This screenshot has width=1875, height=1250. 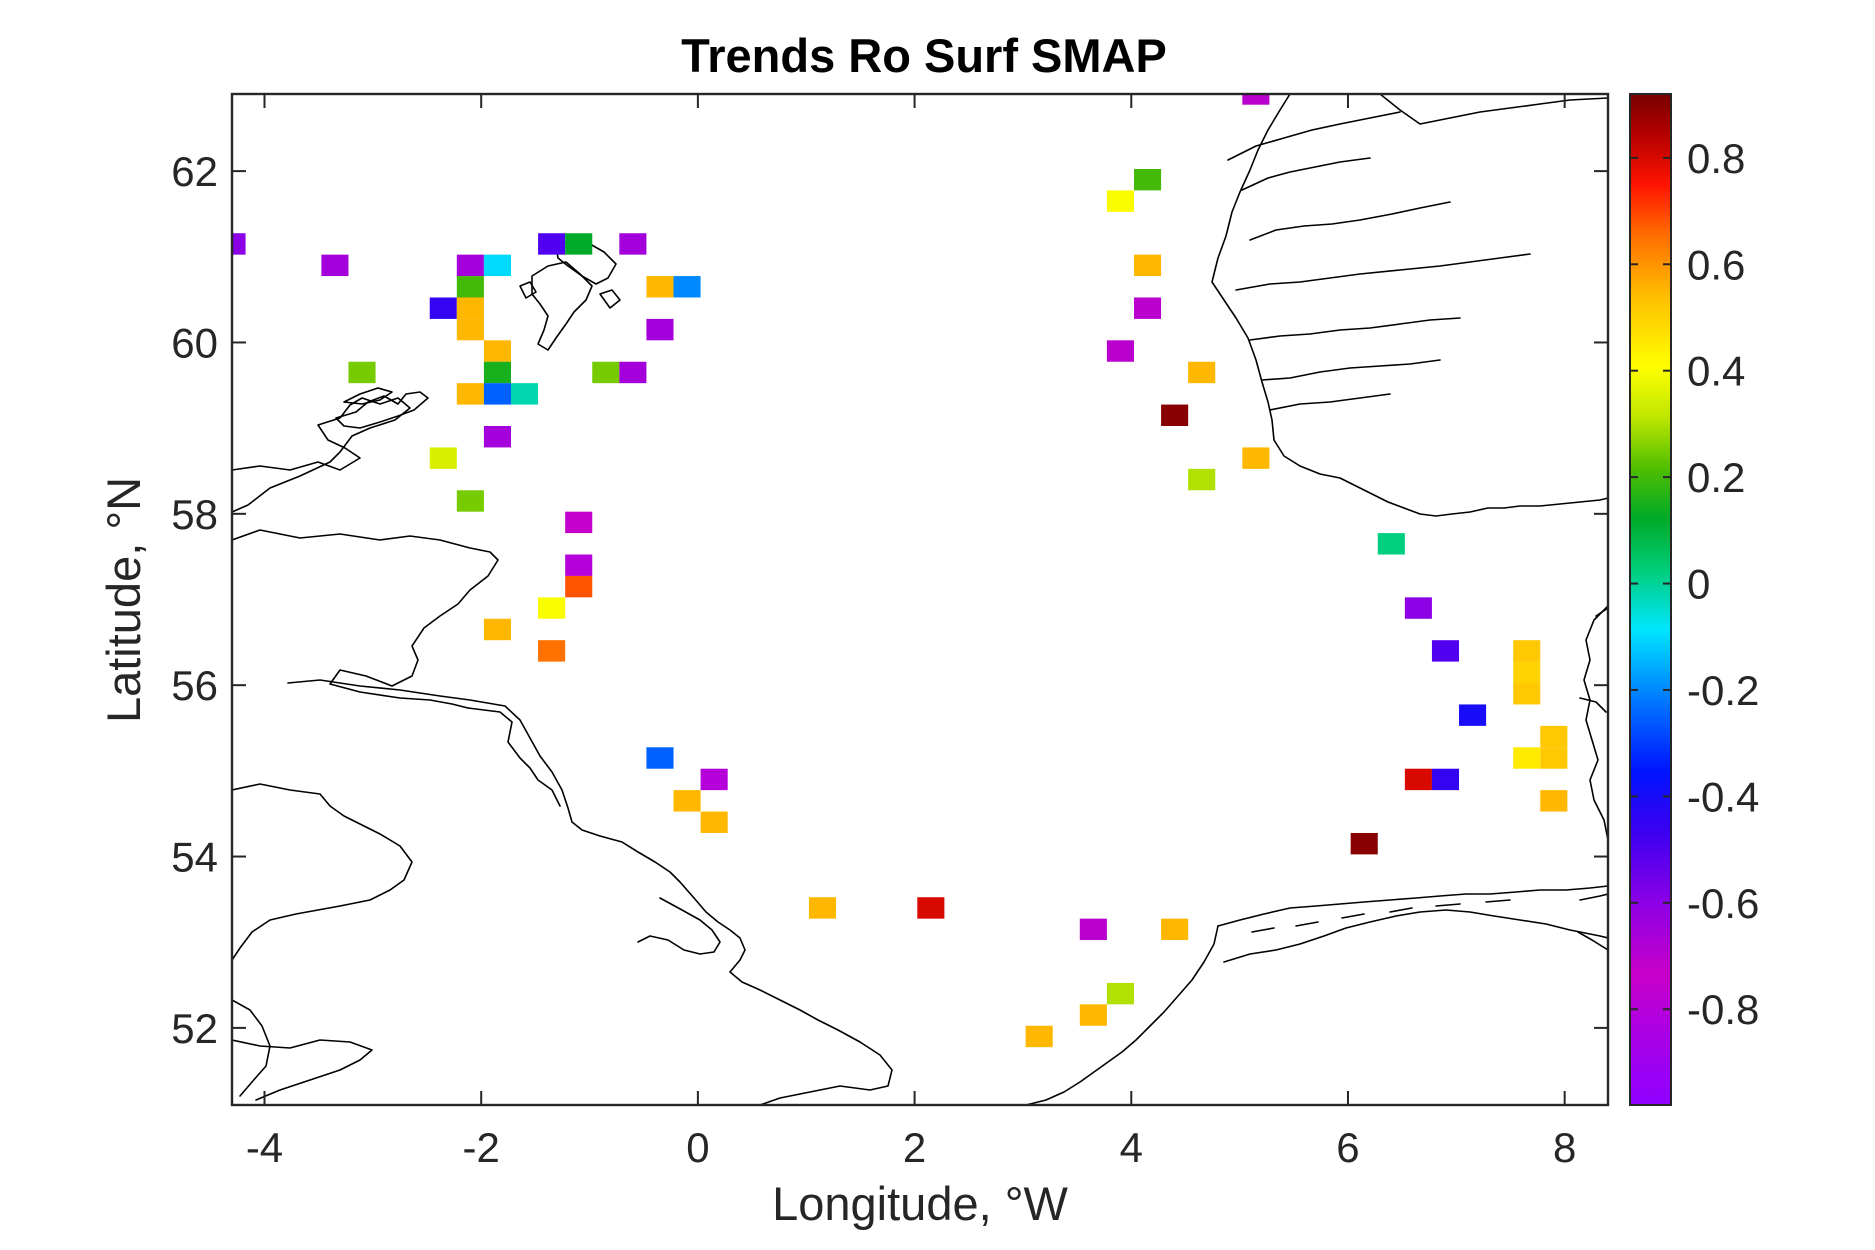 I want to click on colorbar-ticks: 0.8 0.6 0.4 0.2 0 -0.2 -0.4 -0.6 -0.8, so click(x=1694, y=584).